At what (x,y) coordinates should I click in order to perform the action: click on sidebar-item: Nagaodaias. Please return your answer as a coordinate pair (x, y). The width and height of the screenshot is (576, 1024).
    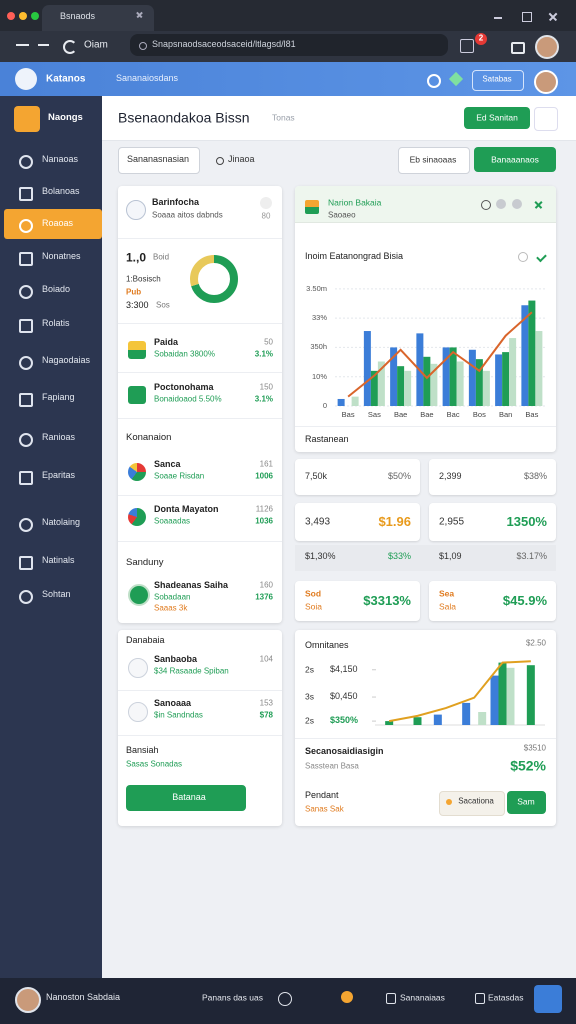
    Looking at the image, I should click on (66, 360).